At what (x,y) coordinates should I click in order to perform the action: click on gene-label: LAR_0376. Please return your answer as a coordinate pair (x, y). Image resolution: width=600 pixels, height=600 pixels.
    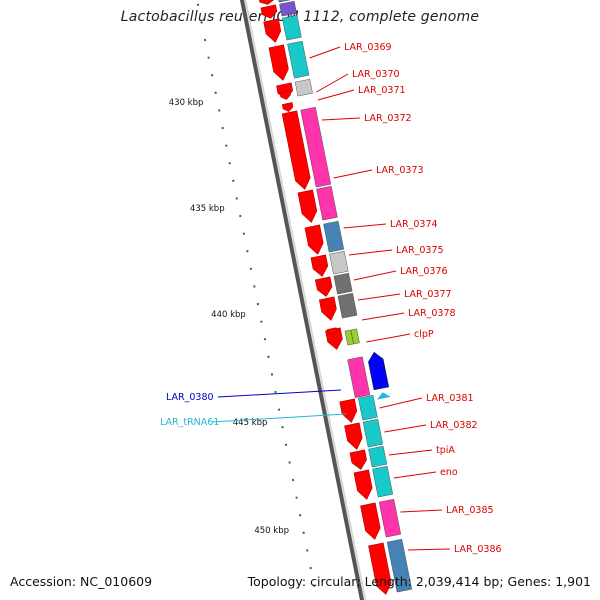
    Looking at the image, I should click on (424, 271).